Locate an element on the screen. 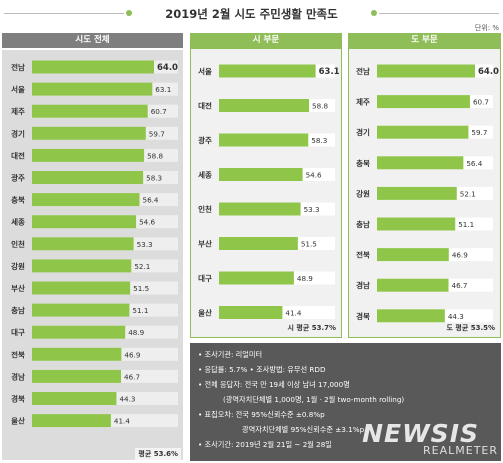  category-label: 경북 is located at coordinates (18, 399).